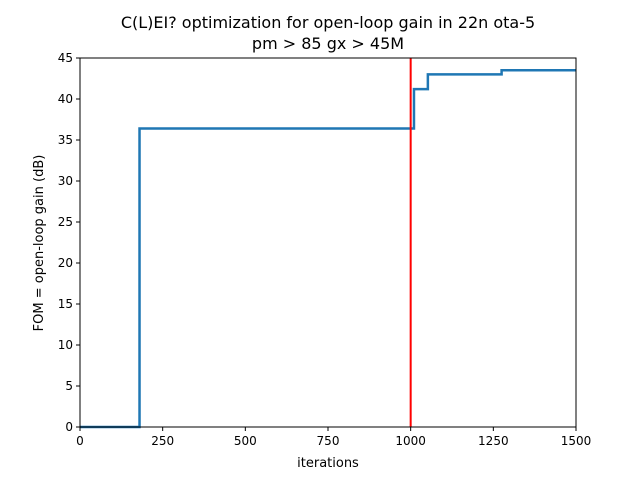 The width and height of the screenshot is (640, 480). I want to click on x-tick-label: 0, so click(80, 441).